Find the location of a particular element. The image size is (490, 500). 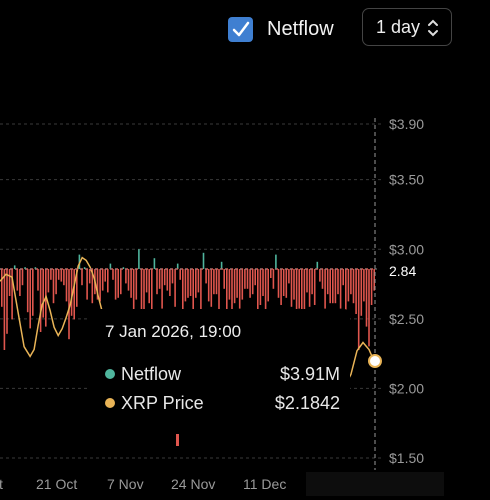

tooltip-row-netflow: Netflow $3.91M is located at coordinates (222, 375).